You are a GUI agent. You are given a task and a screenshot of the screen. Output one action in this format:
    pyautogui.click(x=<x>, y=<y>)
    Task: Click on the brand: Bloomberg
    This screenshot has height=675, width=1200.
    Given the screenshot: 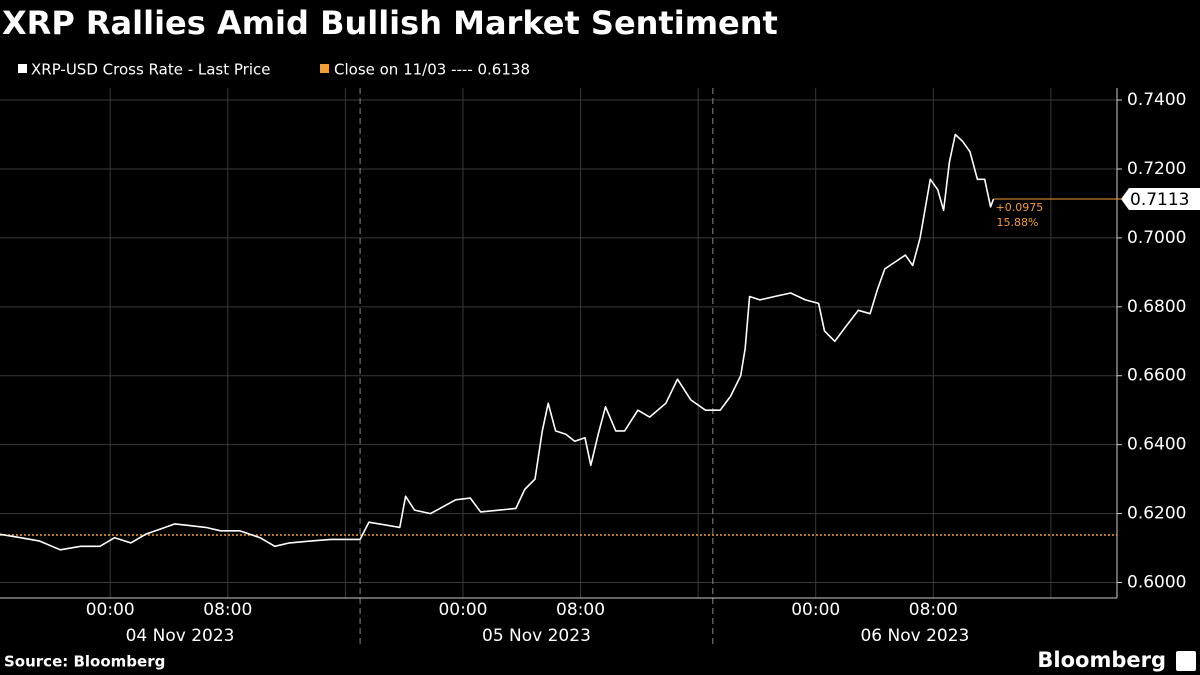 What is the action you would take?
    pyautogui.click(x=1101, y=660)
    